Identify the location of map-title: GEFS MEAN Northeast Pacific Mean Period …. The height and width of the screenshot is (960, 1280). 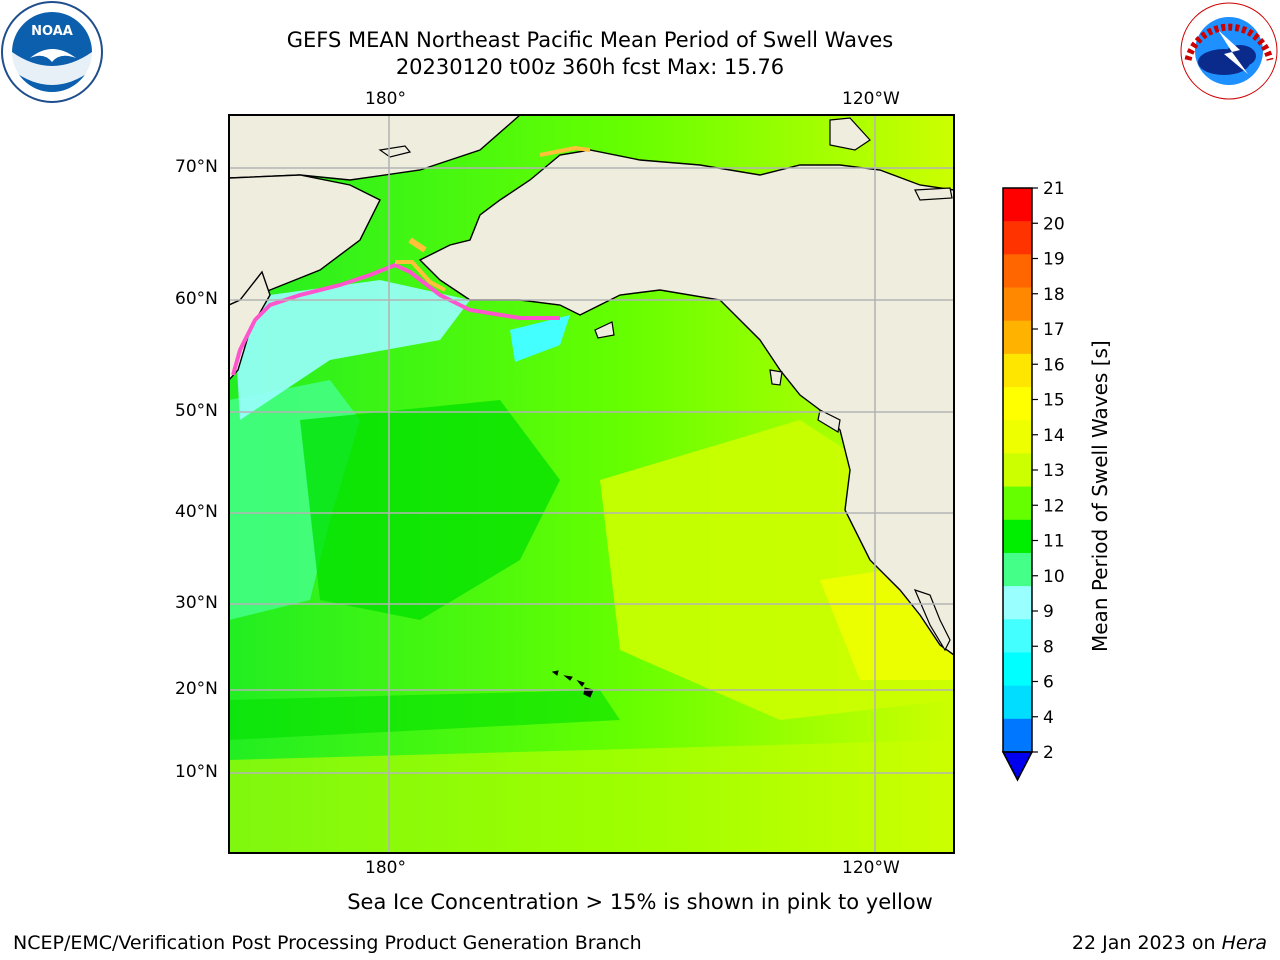
(590, 40).